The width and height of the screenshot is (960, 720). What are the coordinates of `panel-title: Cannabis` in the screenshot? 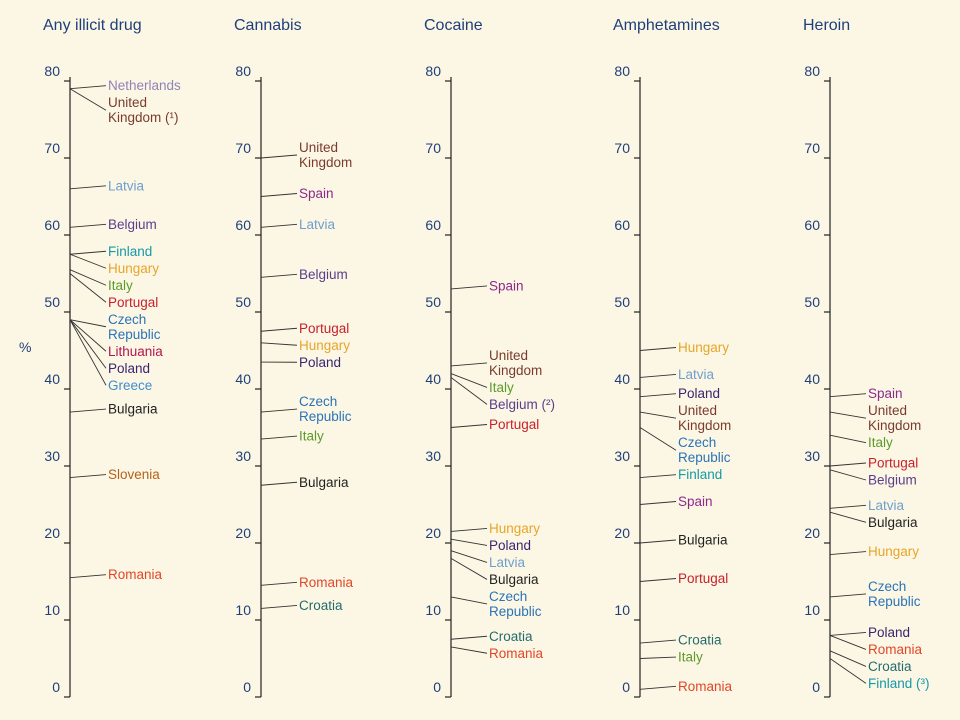 It's located at (268, 25).